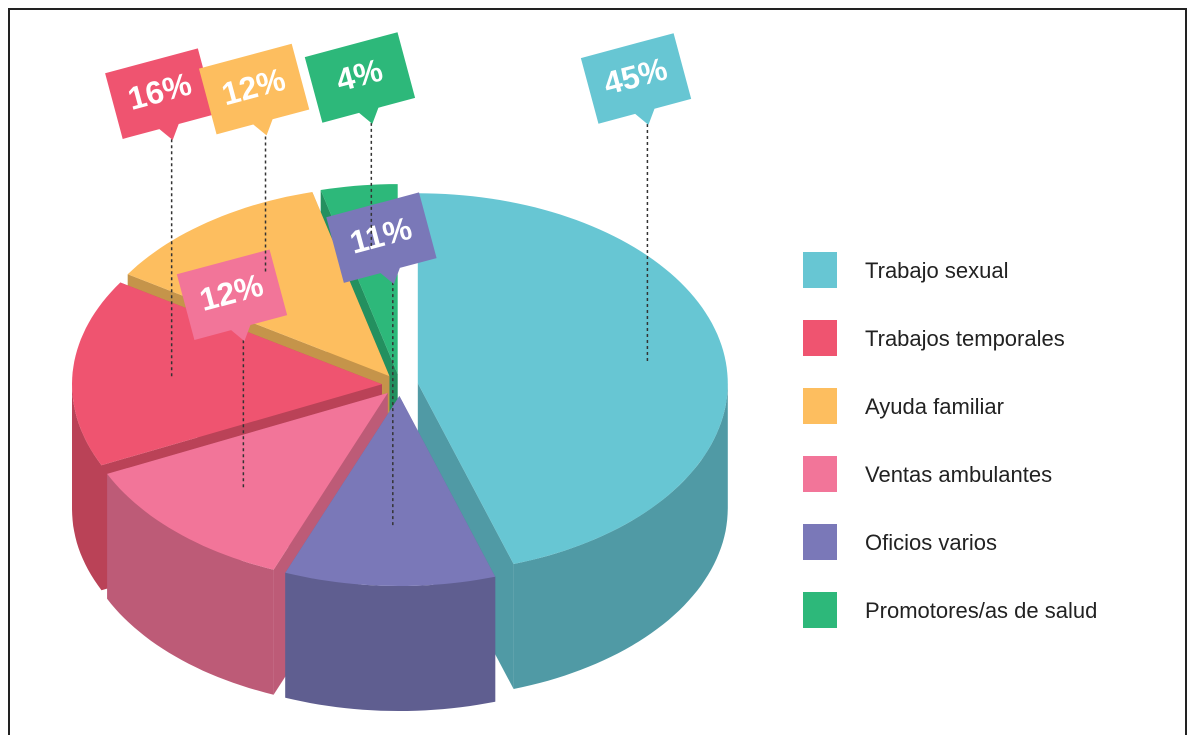  I want to click on value-tag: 45%, so click(636, 79).